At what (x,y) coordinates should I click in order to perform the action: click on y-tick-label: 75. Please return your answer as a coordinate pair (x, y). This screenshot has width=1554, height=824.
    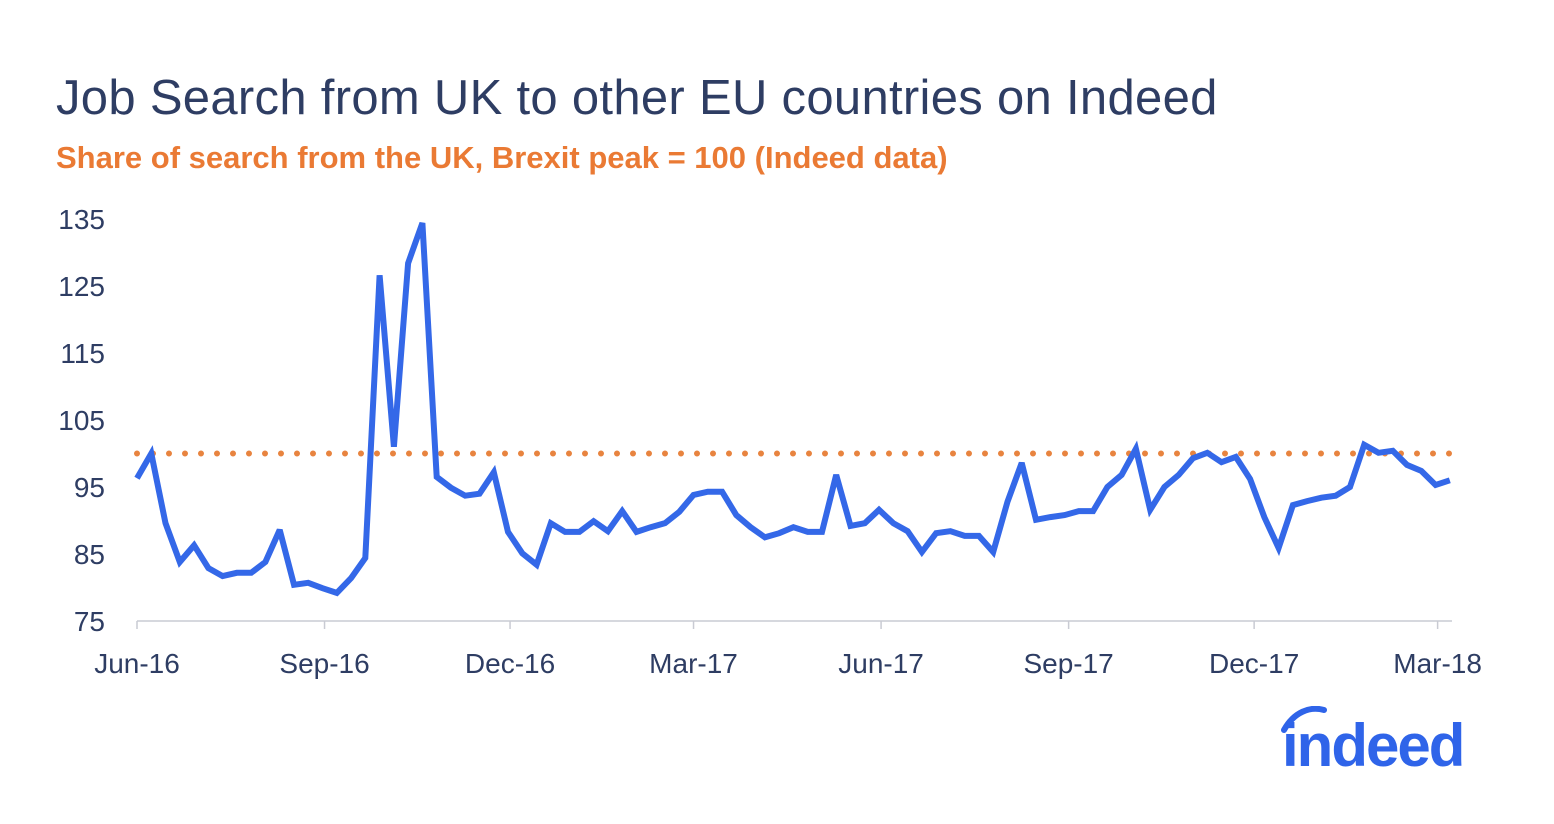
    Looking at the image, I should click on (89, 621).